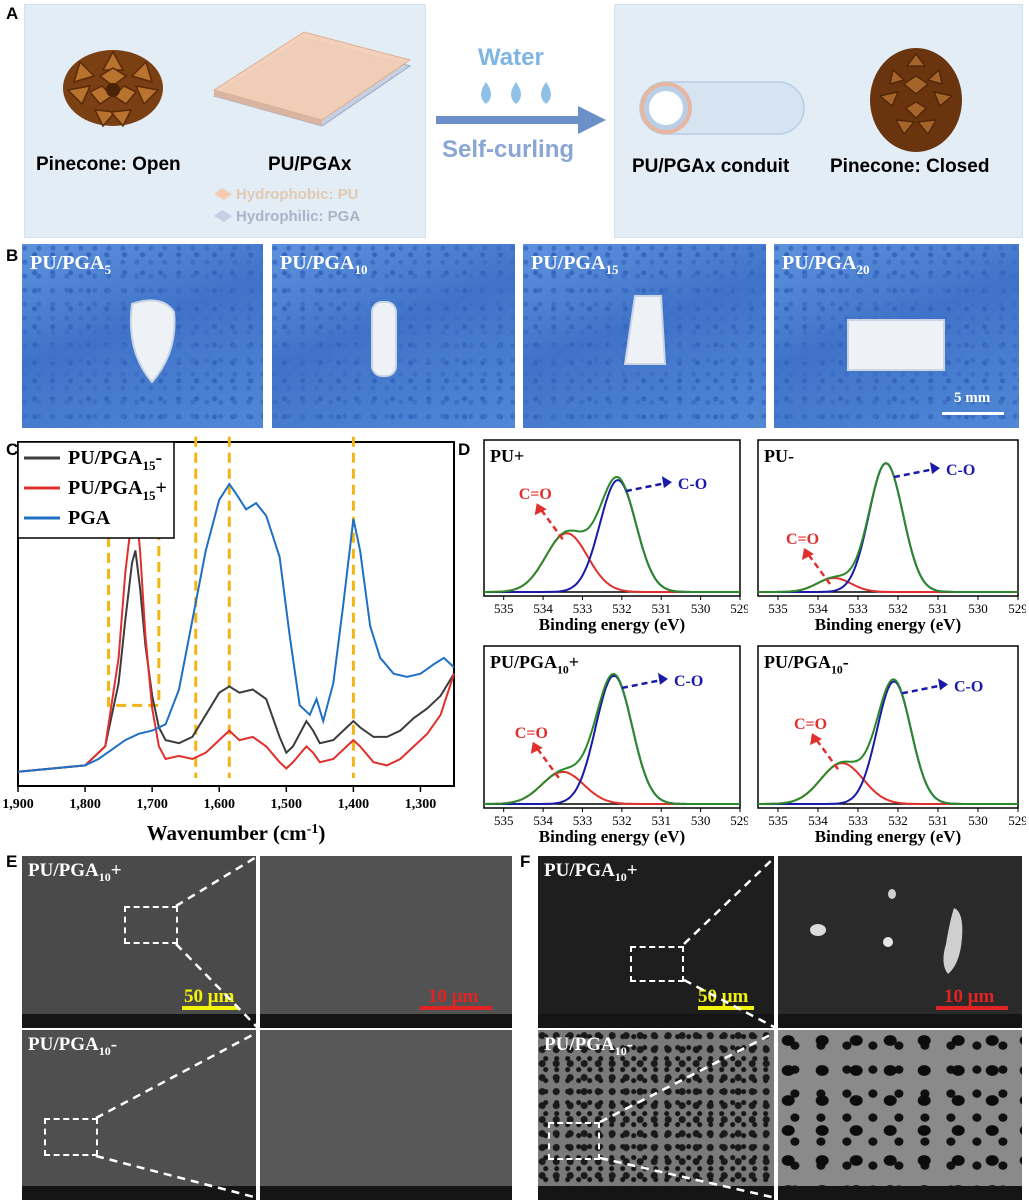 Image resolution: width=1029 pixels, height=1200 pixels. What do you see at coordinates (117, 490) in the screenshot?
I see `legend-label: PU/PGA15+` at bounding box center [117, 490].